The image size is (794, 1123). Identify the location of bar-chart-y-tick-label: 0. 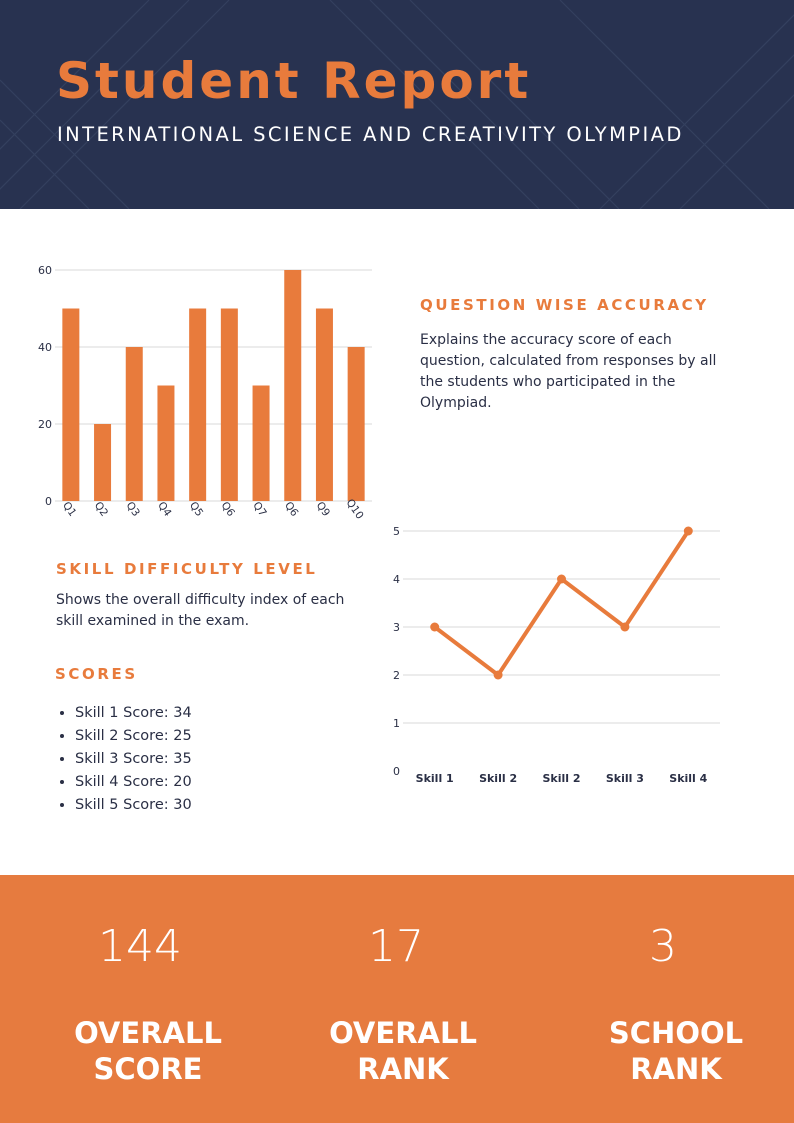
(48, 501).